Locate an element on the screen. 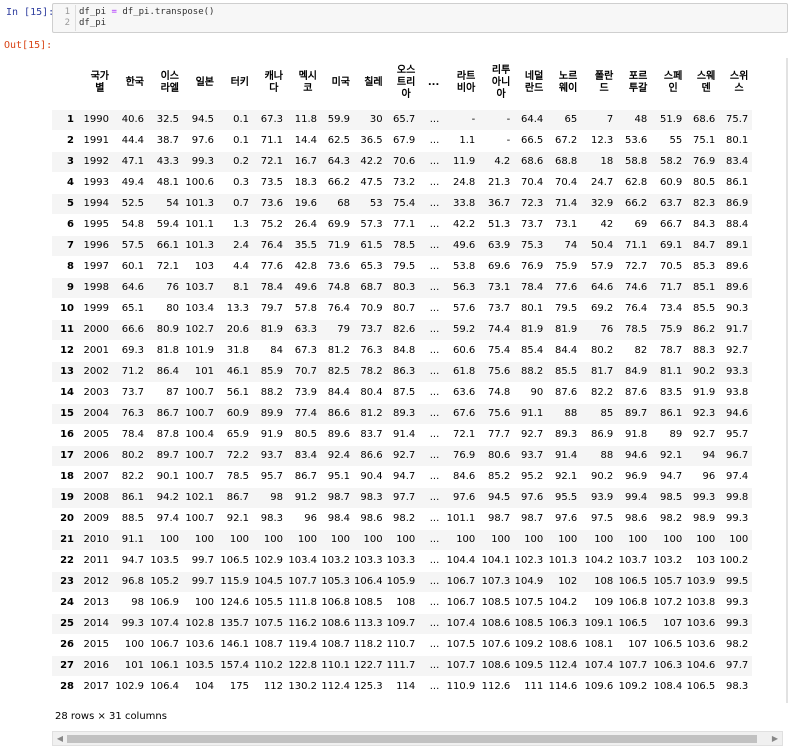 This screenshot has height=751, width=798. column-header-label: 칠레 is located at coordinates (373, 83).